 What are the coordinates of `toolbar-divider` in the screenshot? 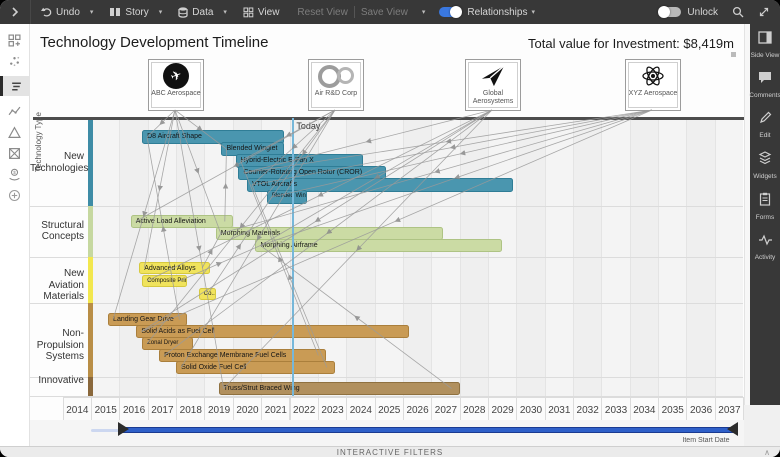 It's located at (354, 12).